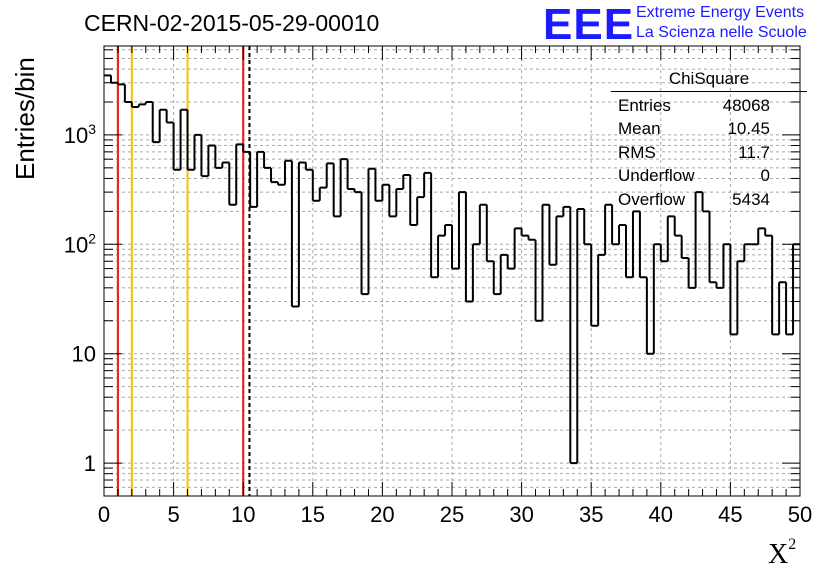 The image size is (836, 572). I want to click on y-tick-label: 103, so click(80, 134).